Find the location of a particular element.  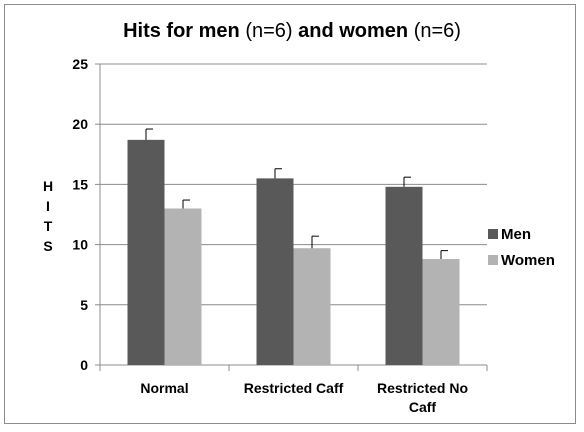

title-part-0: Hits for men is located at coordinates (184, 31).